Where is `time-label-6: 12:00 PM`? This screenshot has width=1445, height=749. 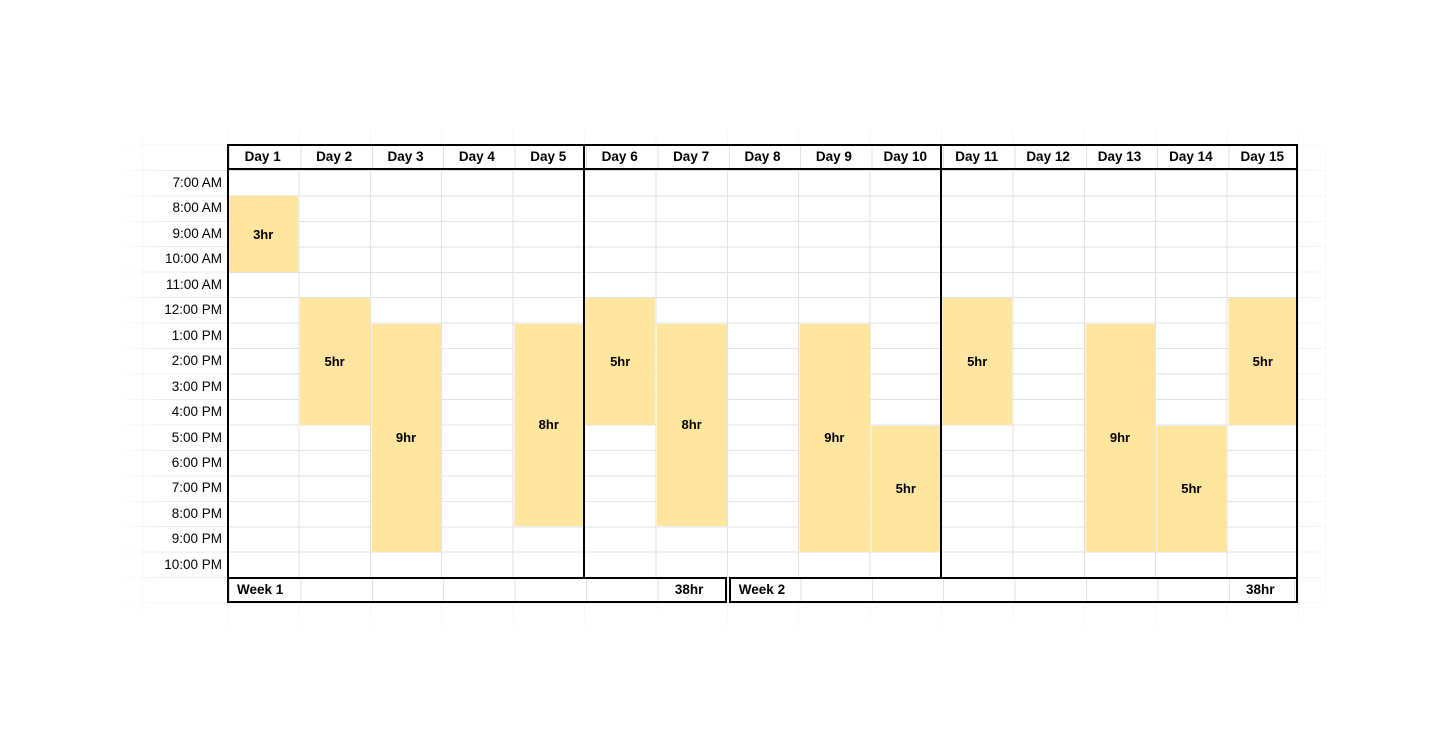
time-label-6: 12:00 PM is located at coordinates (193, 310).